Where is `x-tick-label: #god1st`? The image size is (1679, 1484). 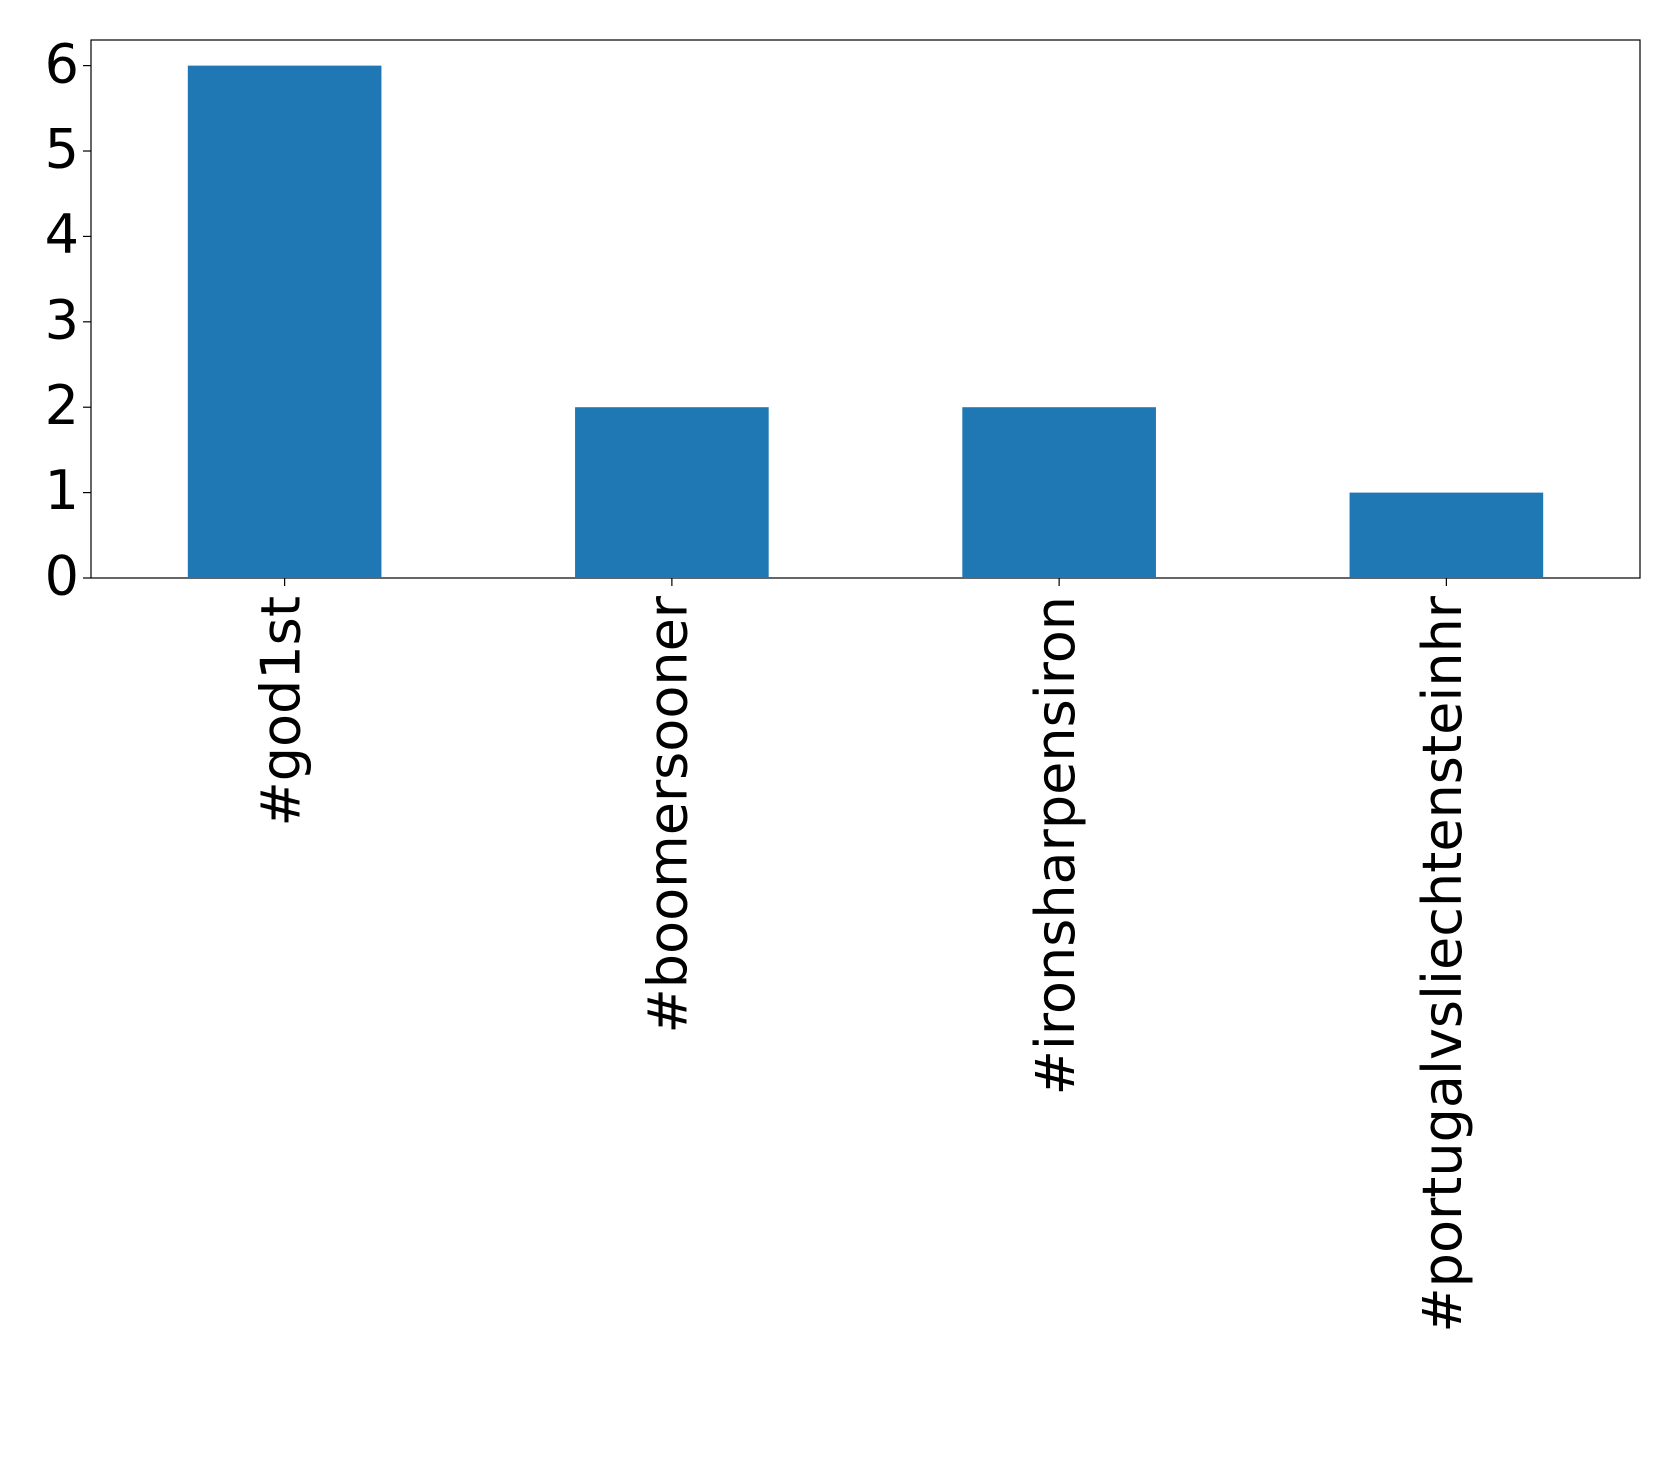 x-tick-label: #god1st is located at coordinates (280, 711).